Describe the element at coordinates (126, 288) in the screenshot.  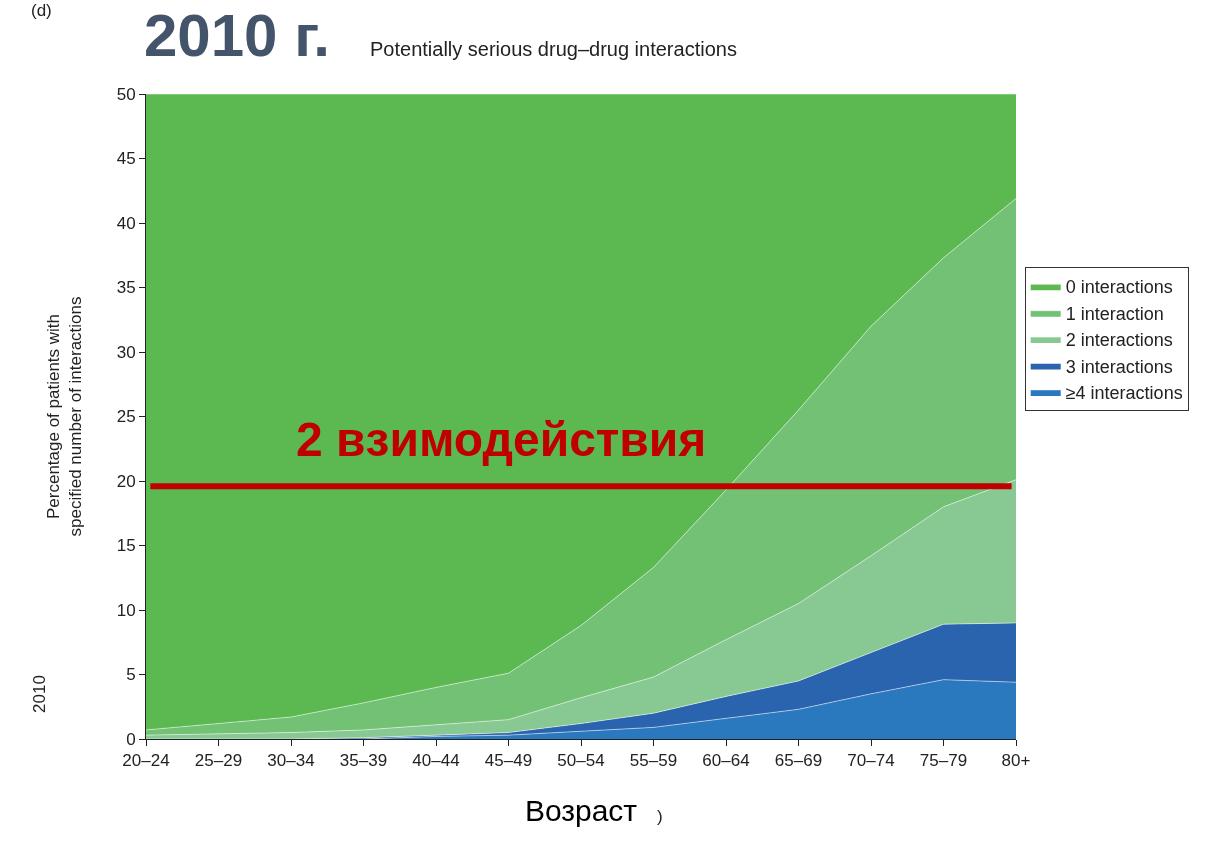
I see `y-tick-label: 35` at that location.